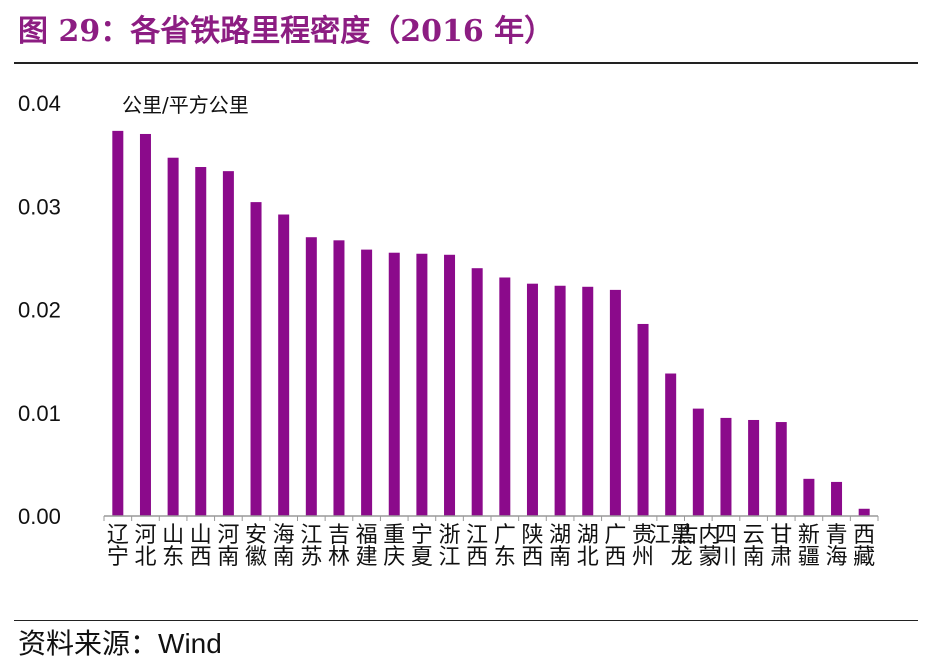 The image size is (933, 667). Describe the element at coordinates (698, 546) in the screenshot. I see `x-category-label: 内蒙古` at that location.